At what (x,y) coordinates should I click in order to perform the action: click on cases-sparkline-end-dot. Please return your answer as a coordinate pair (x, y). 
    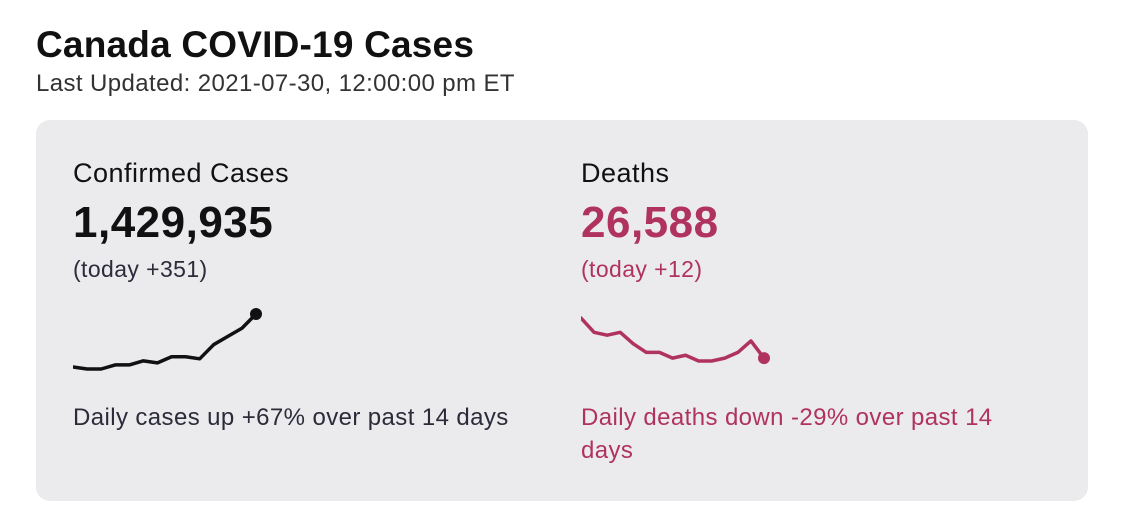
    Looking at the image, I should click on (256, 314).